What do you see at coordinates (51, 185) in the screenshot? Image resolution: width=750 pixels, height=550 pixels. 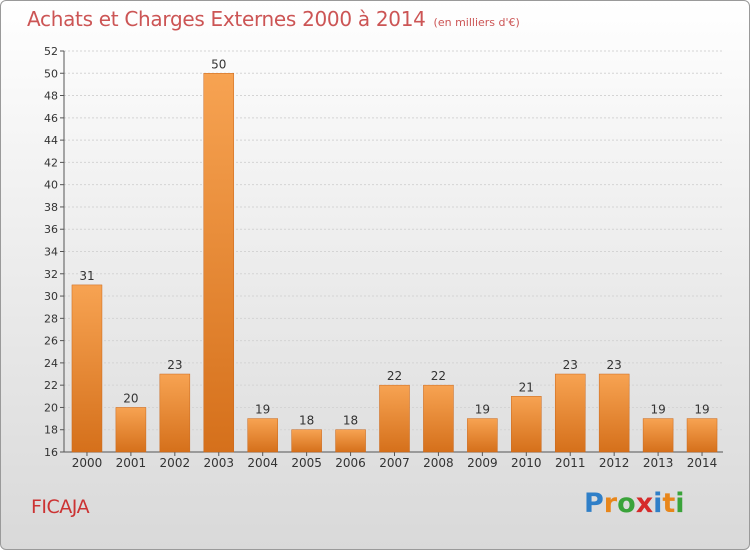 I see `y-tick-label: 40` at bounding box center [51, 185].